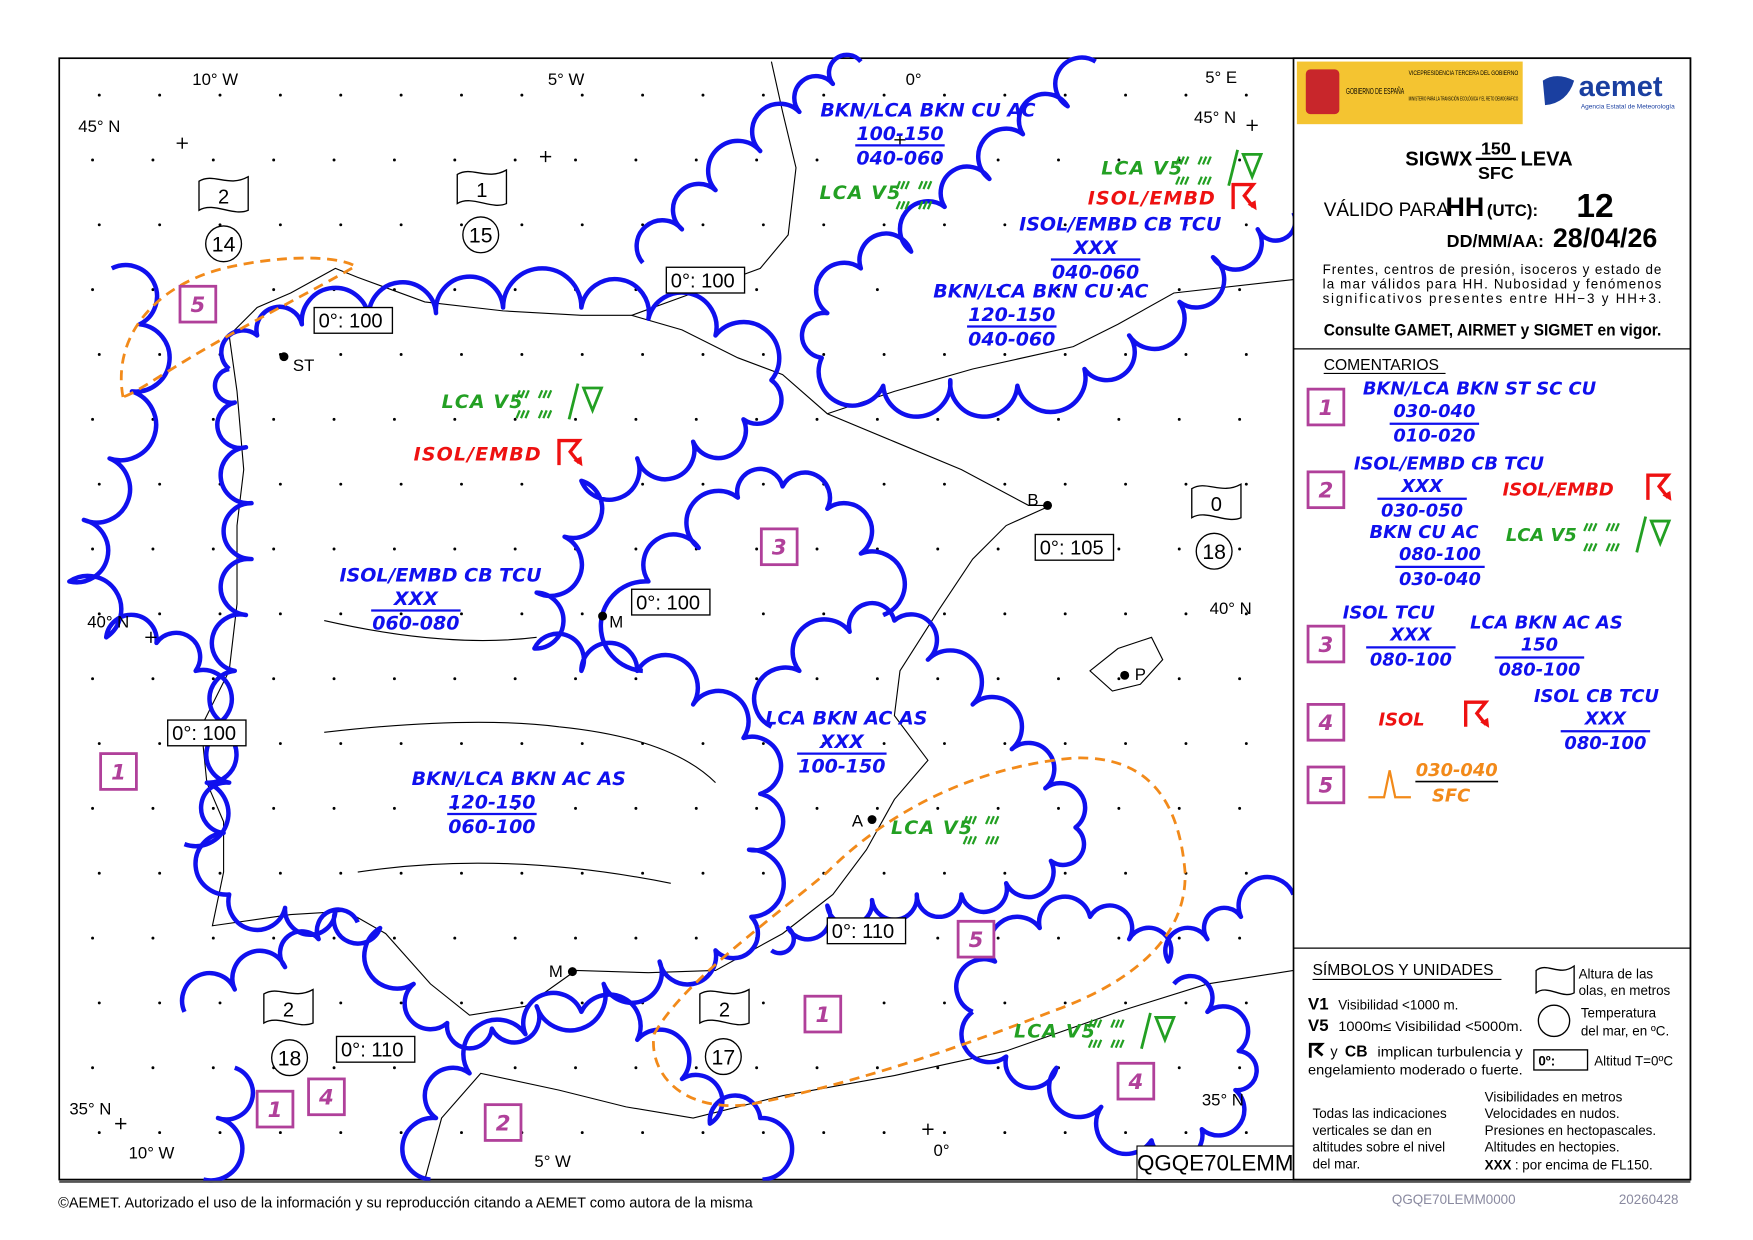  What do you see at coordinates (1356, 1052) in the screenshot?
I see `turb-cb: CB` at bounding box center [1356, 1052].